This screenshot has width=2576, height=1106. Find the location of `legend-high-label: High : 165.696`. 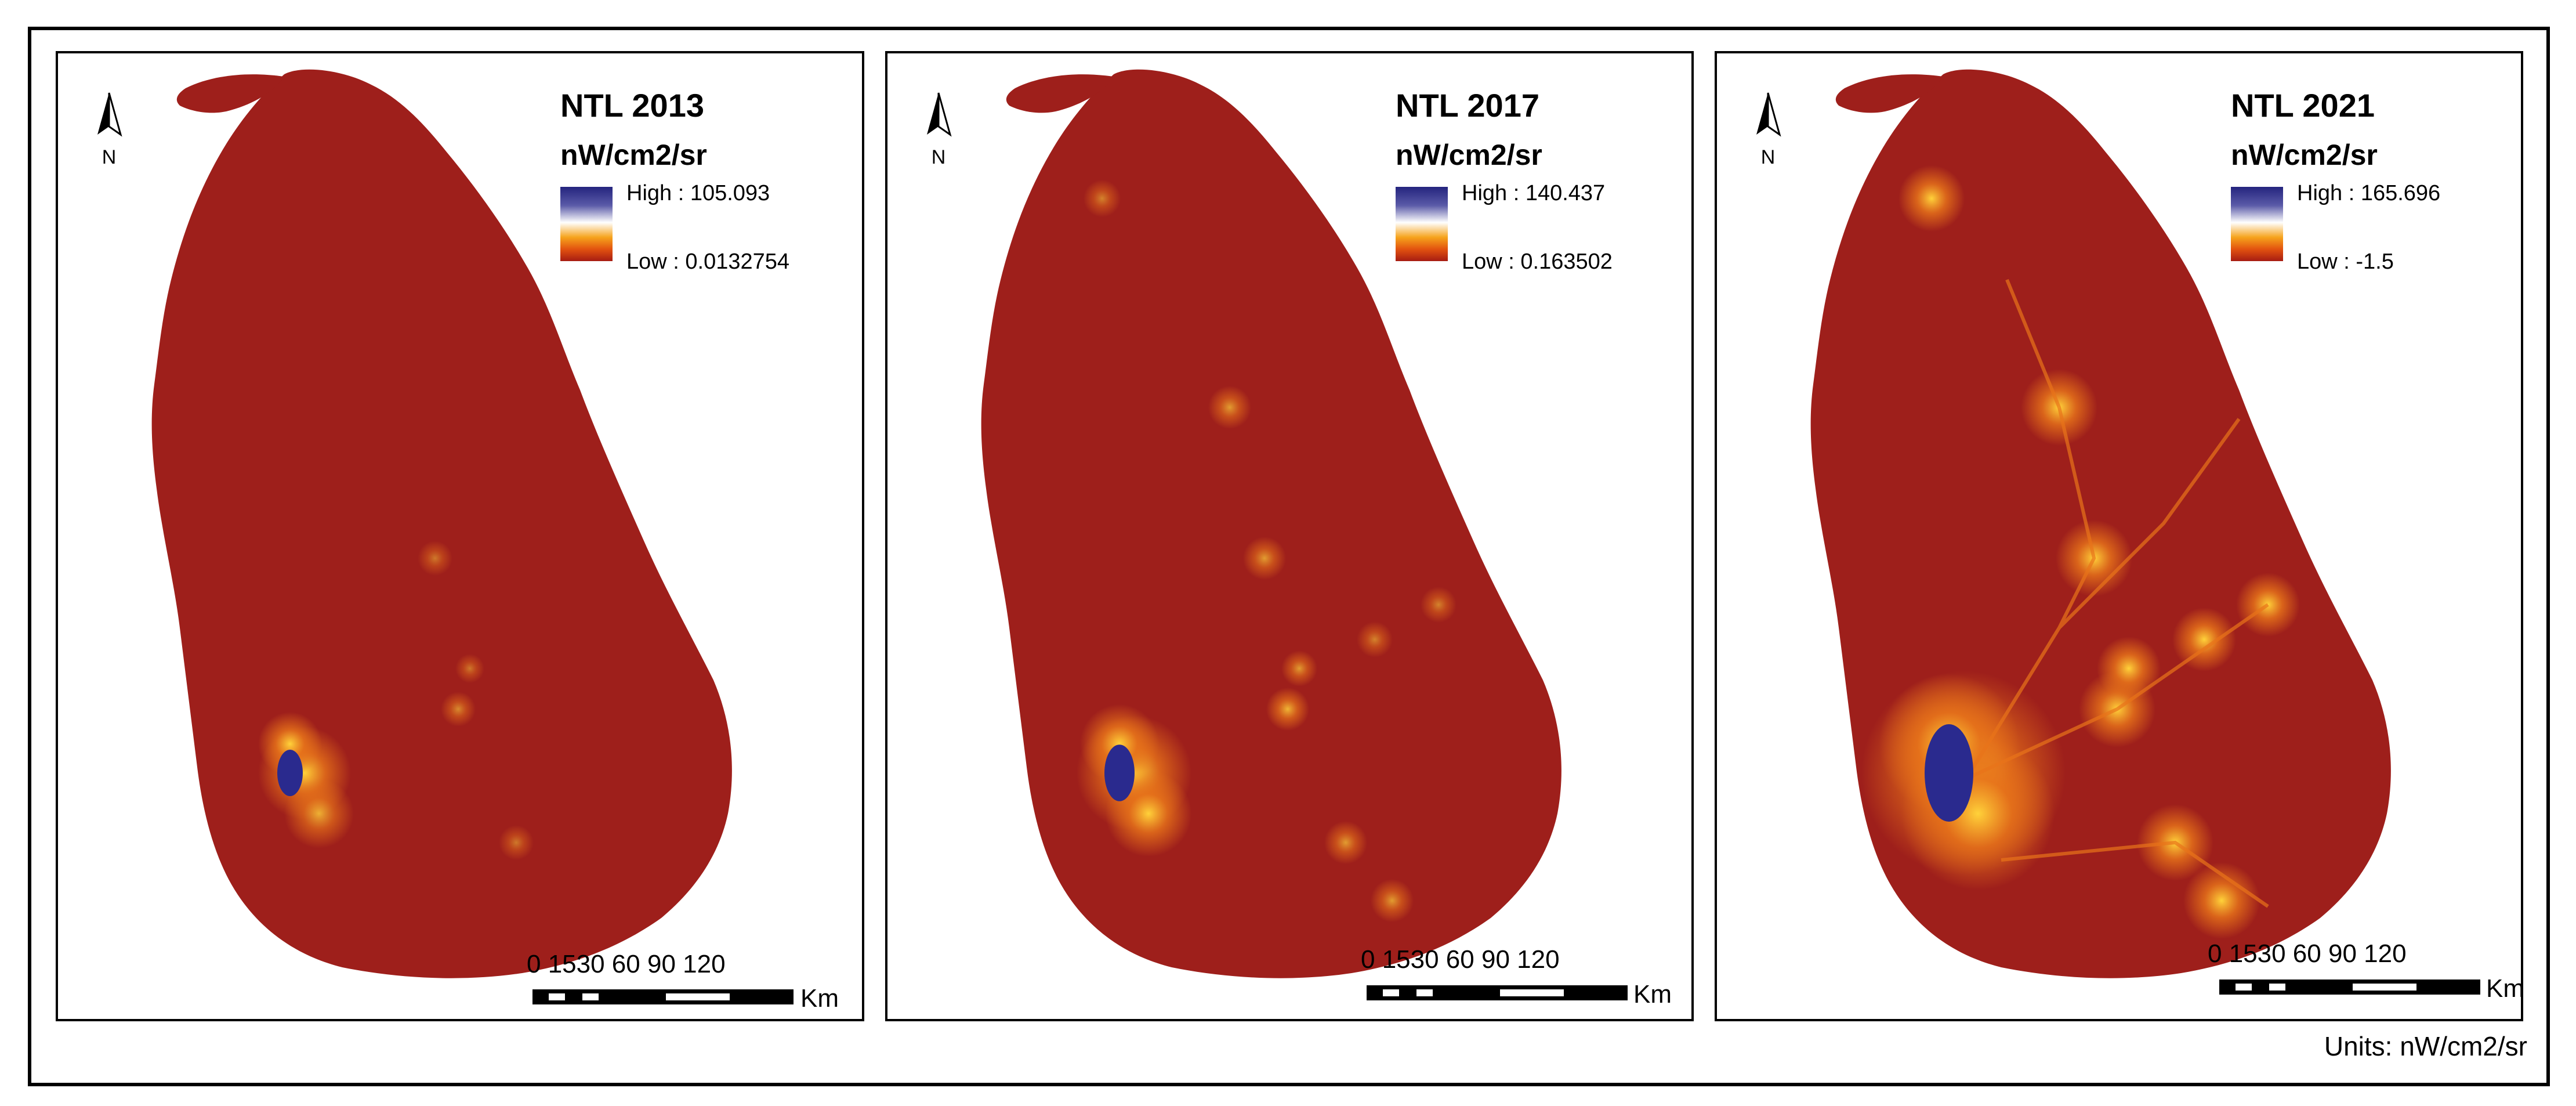

legend-high-label: High : 165.696 is located at coordinates (2369, 193).